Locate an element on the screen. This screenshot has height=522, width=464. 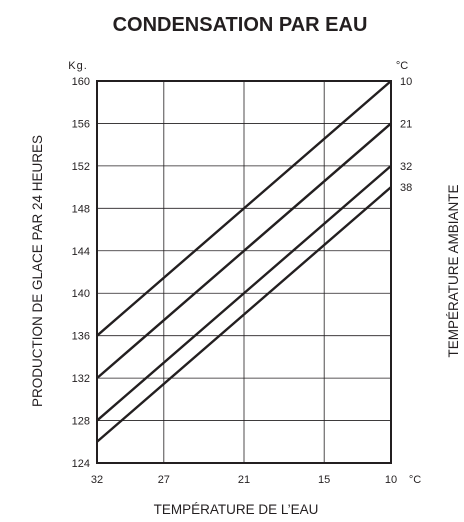
y-tick-label: 136 is located at coordinates (81, 337).